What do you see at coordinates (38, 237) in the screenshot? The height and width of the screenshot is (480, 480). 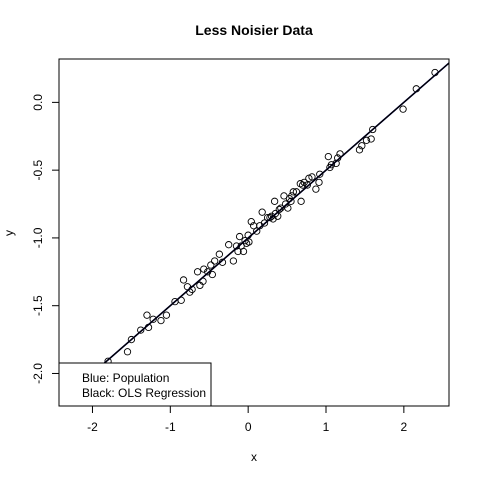 I see `y-tick-label: -1.0` at bounding box center [38, 237].